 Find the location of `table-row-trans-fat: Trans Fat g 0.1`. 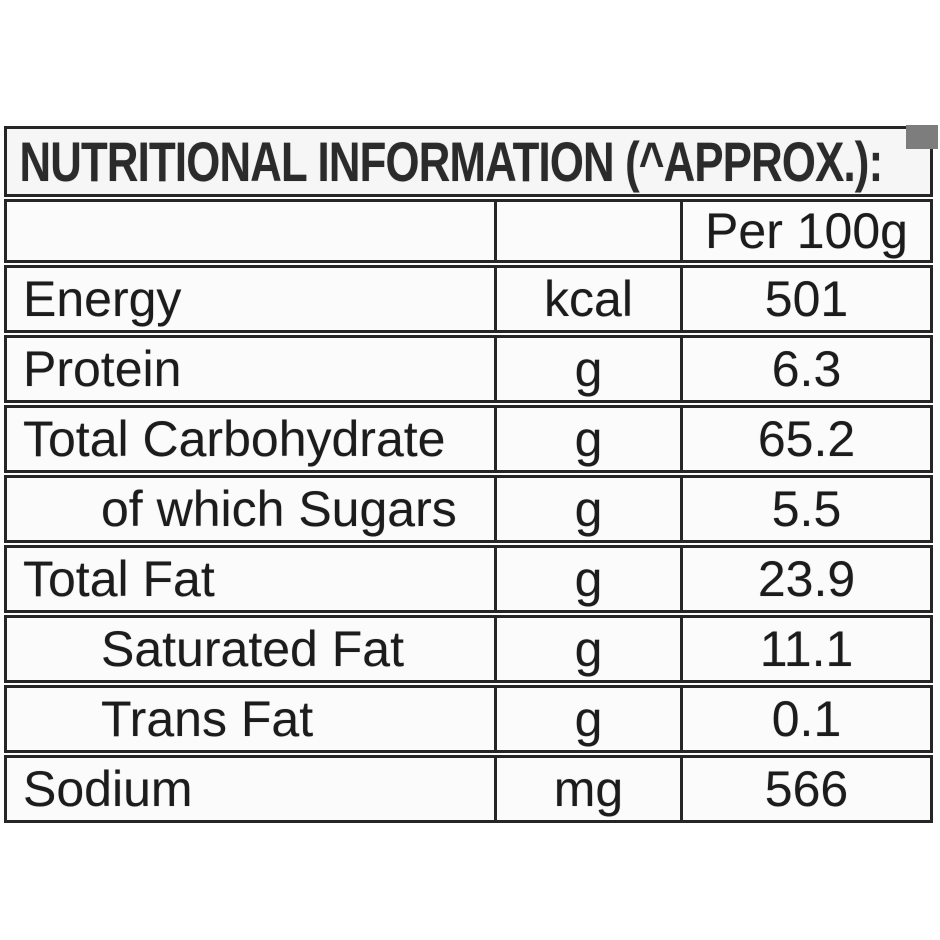

table-row-trans-fat: Trans Fat g 0.1 is located at coordinates (469, 719).